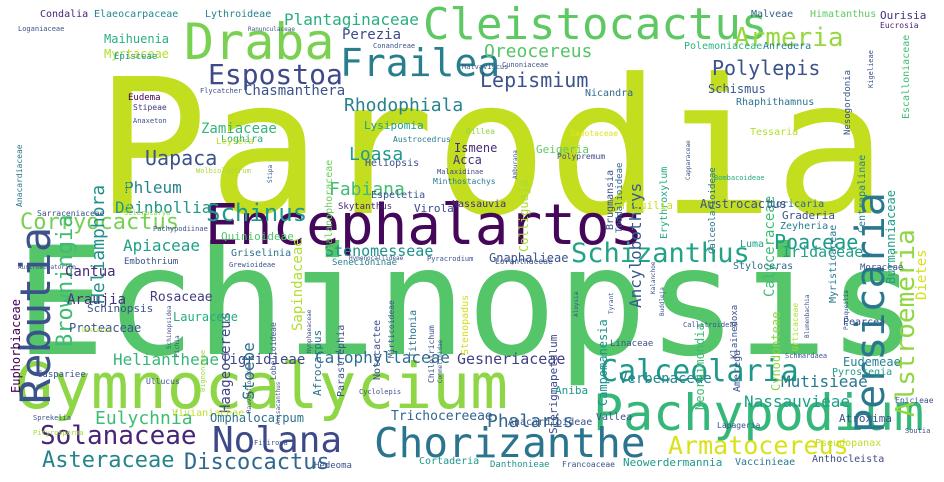 This screenshot has height=482, width=944. Describe the element at coordinates (808, 215) in the screenshot. I see `word-graderia: Graderia` at that location.